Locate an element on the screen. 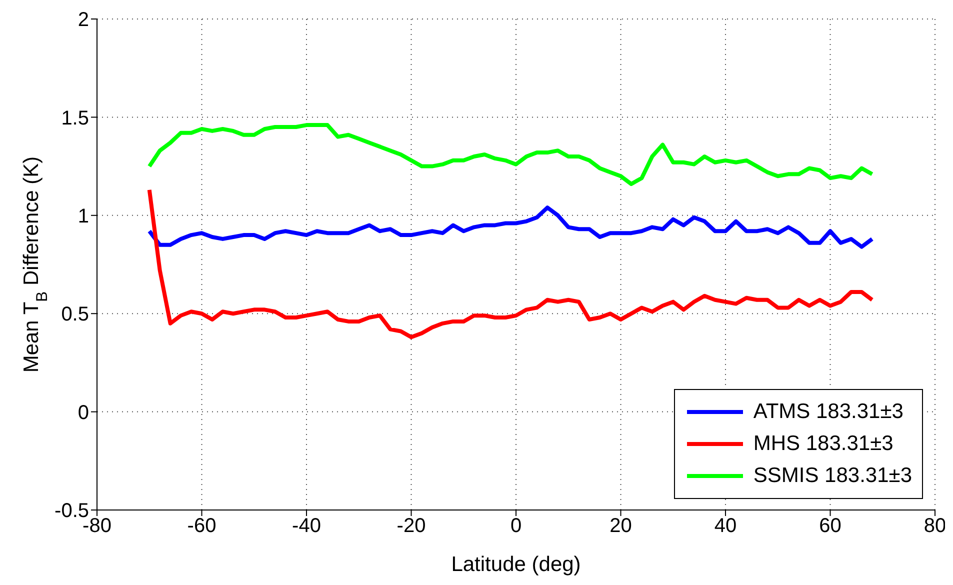  x-tick-label: -20 is located at coordinates (411, 526).